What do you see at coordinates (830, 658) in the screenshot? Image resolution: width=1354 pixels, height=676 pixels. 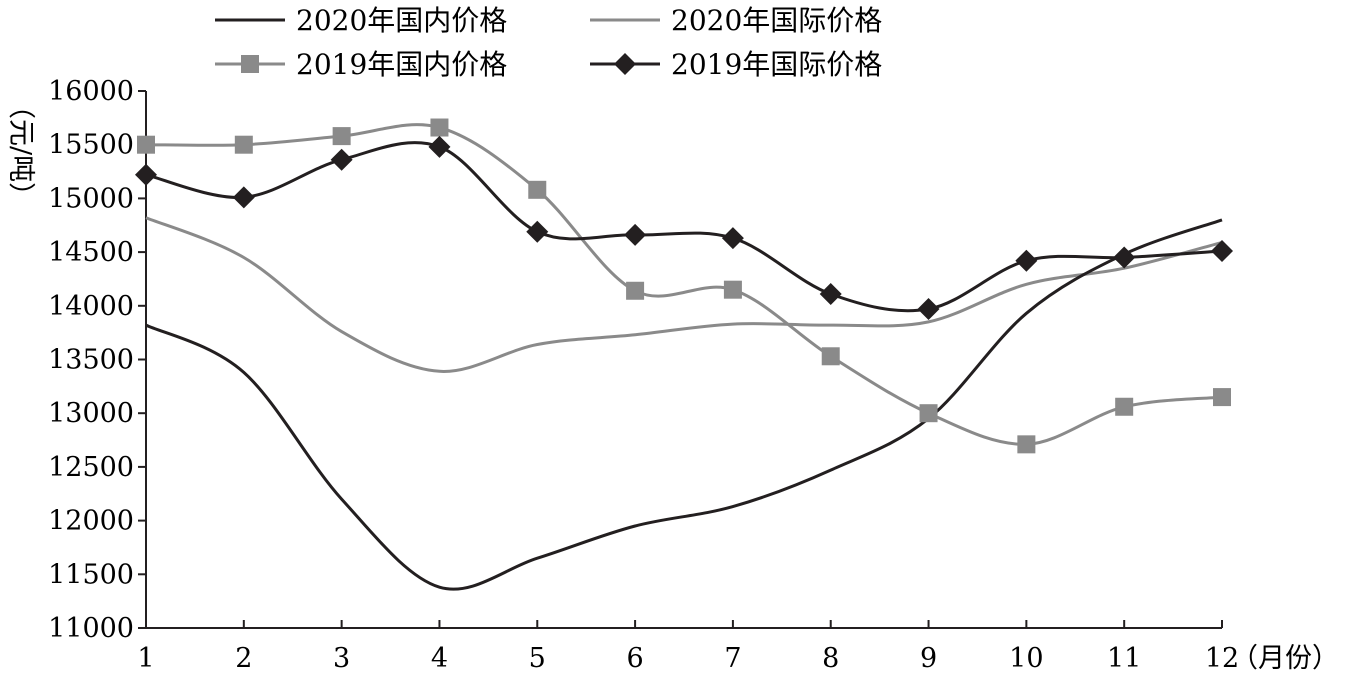 I see `x-tick-label: 8` at bounding box center [830, 658].